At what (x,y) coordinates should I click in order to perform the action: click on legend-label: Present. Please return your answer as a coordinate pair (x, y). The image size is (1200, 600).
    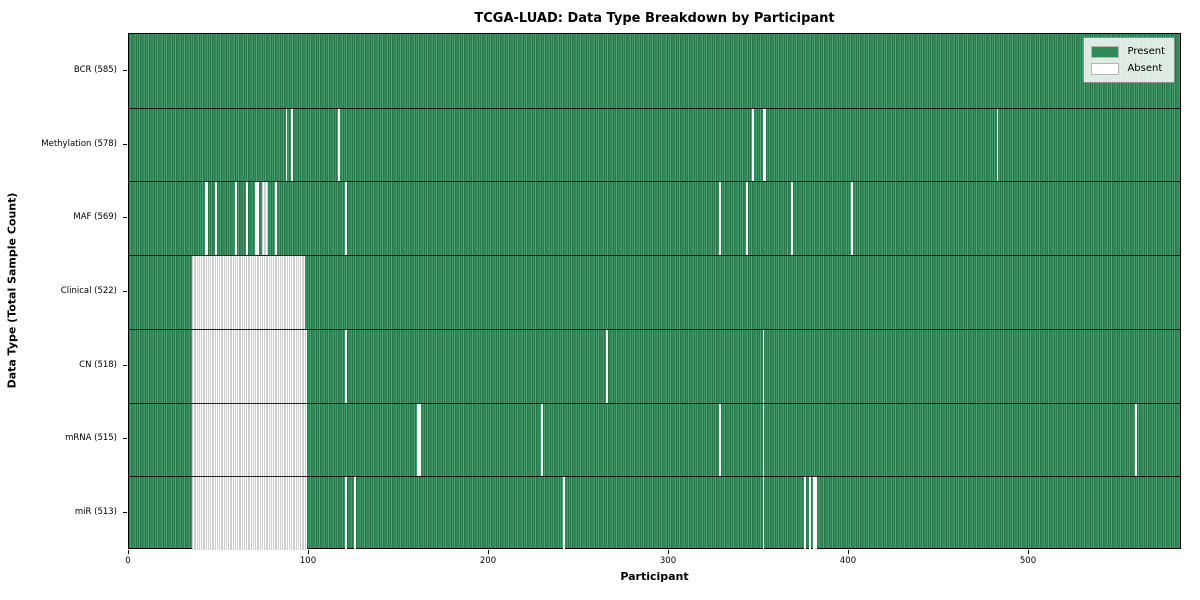
    Looking at the image, I should click on (1146, 51).